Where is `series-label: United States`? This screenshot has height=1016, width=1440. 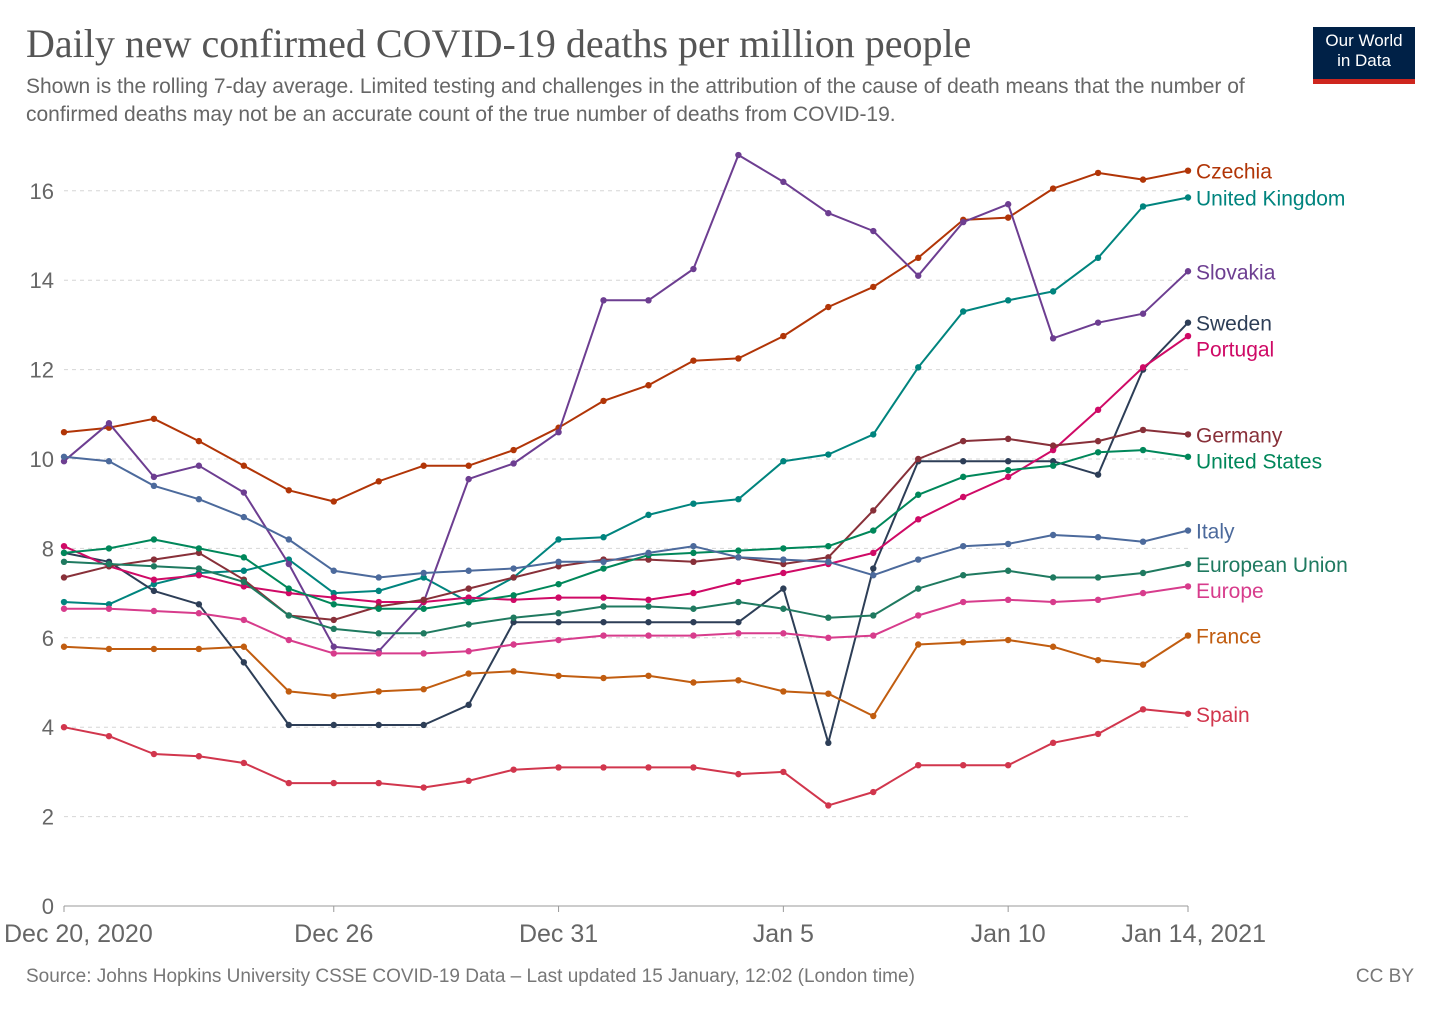
series-label: United States is located at coordinates (1259, 461).